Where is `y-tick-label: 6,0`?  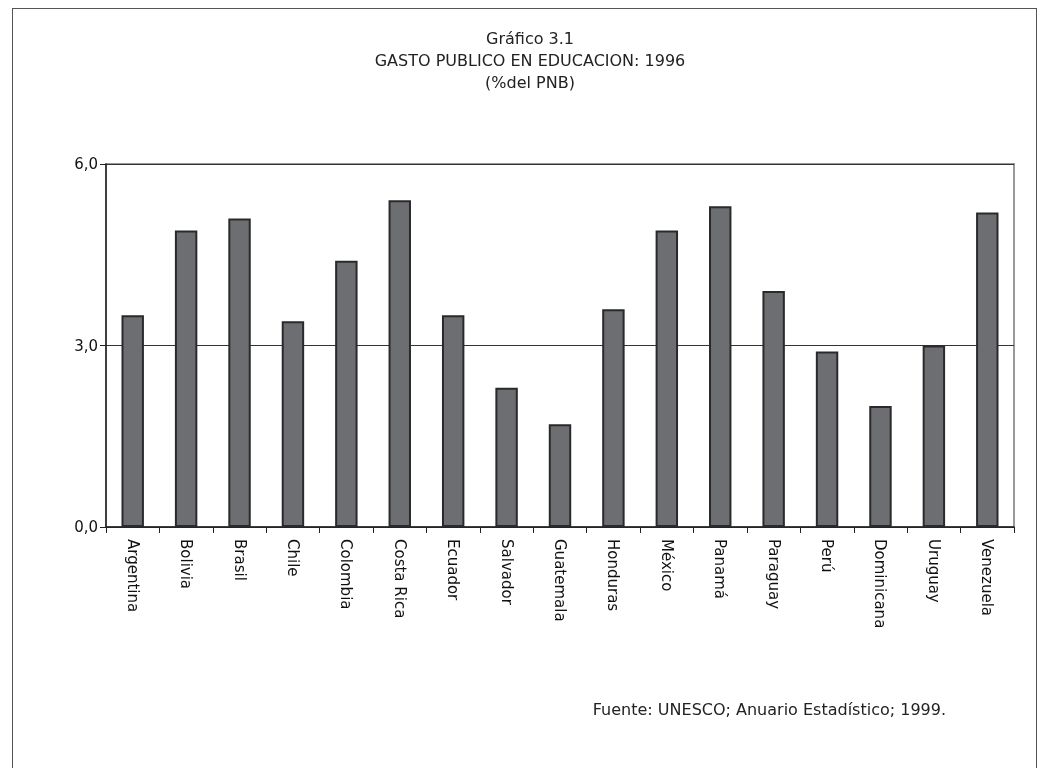
y-tick-label: 6,0 is located at coordinates (86, 164).